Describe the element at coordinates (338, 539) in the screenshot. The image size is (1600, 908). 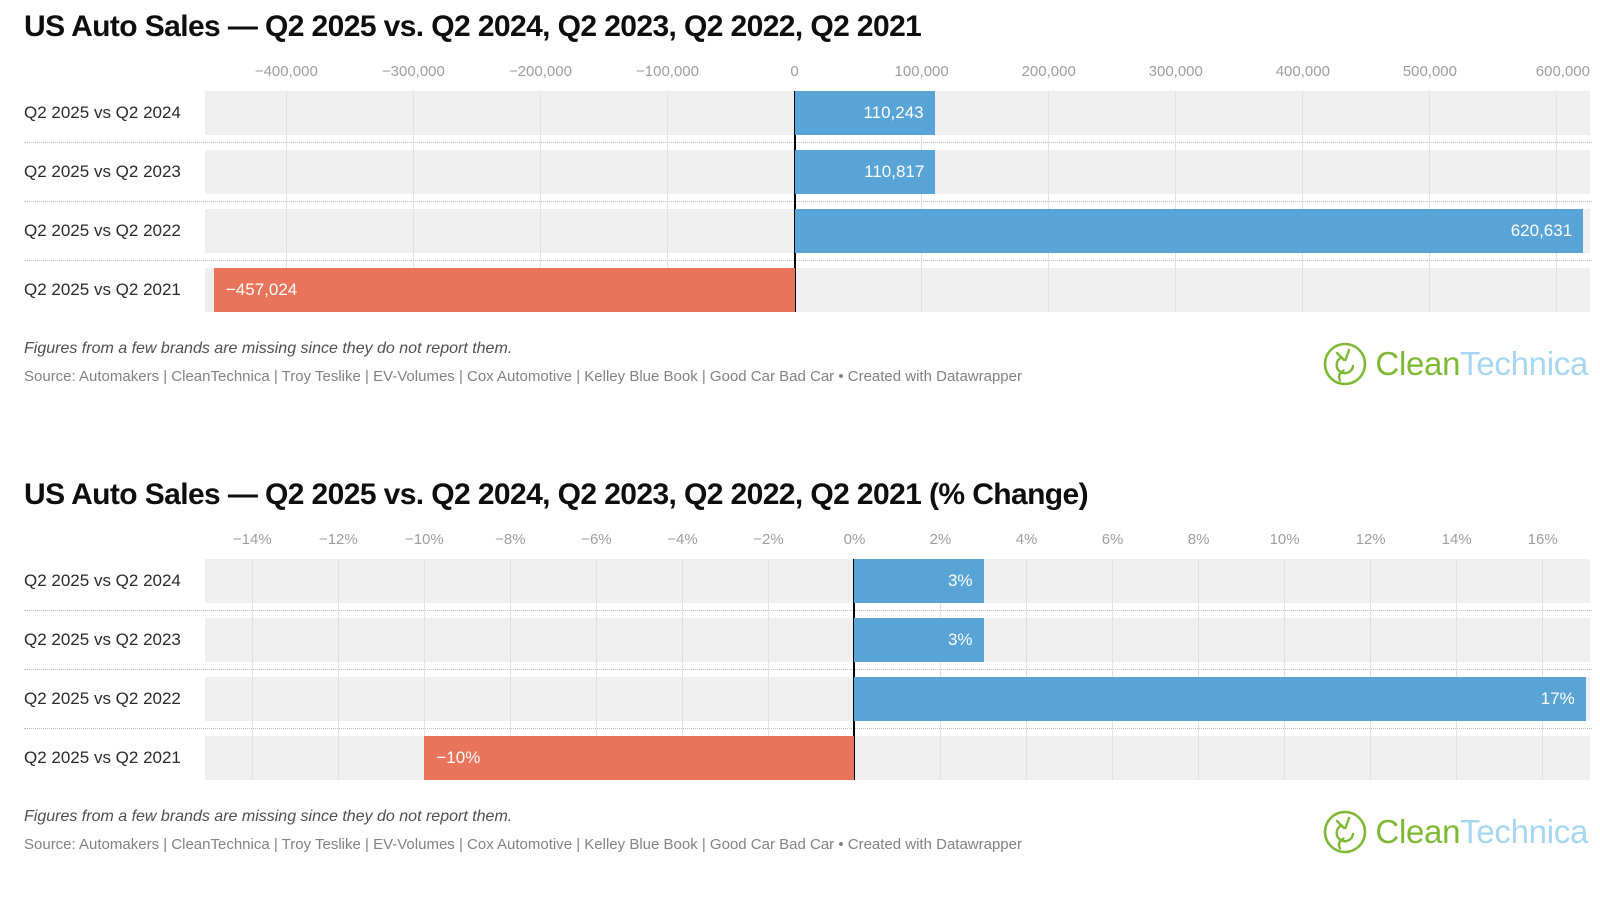
I see `x-tick-label: −12%` at that location.